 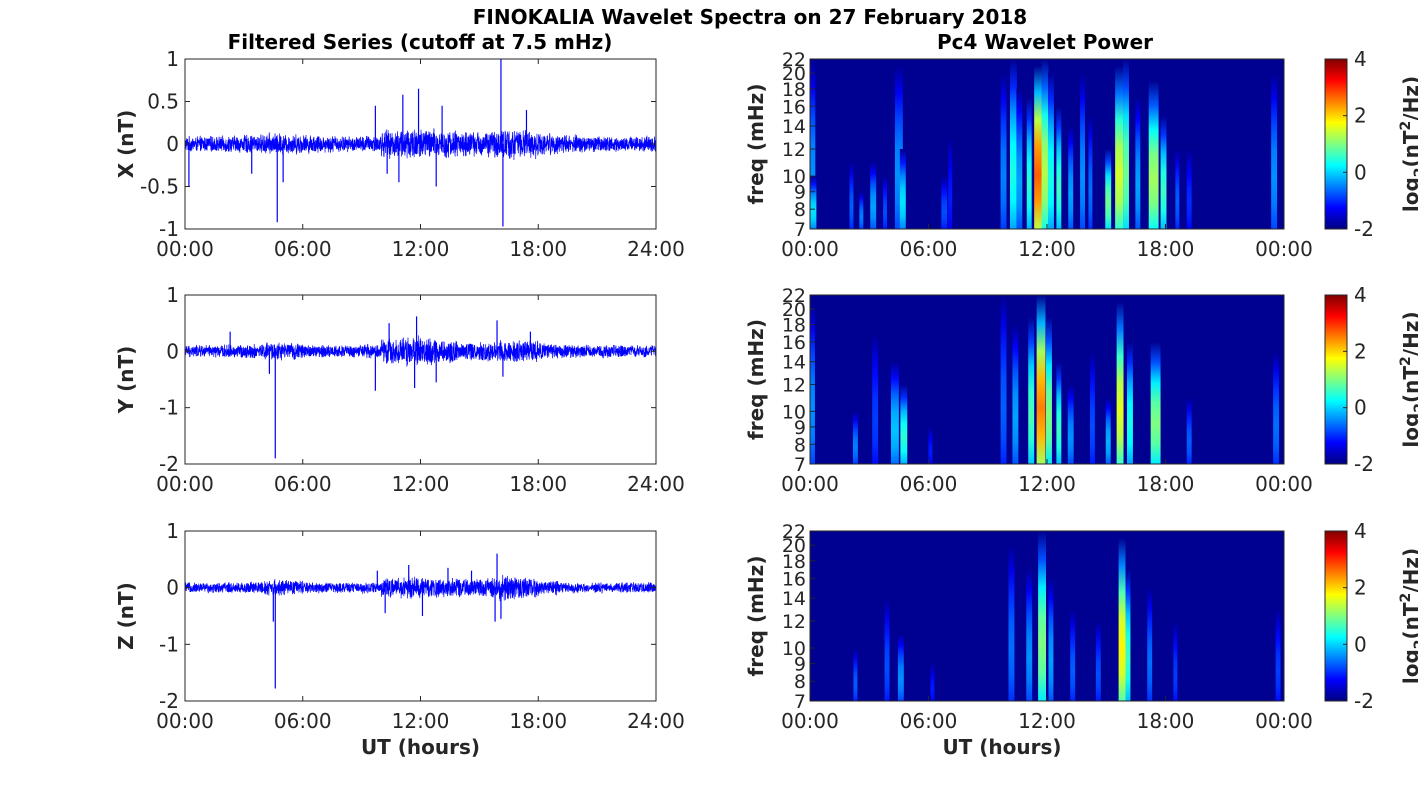 What do you see at coordinates (172, 59) in the screenshot?
I see `x-series-y-tick-label: 1` at bounding box center [172, 59].